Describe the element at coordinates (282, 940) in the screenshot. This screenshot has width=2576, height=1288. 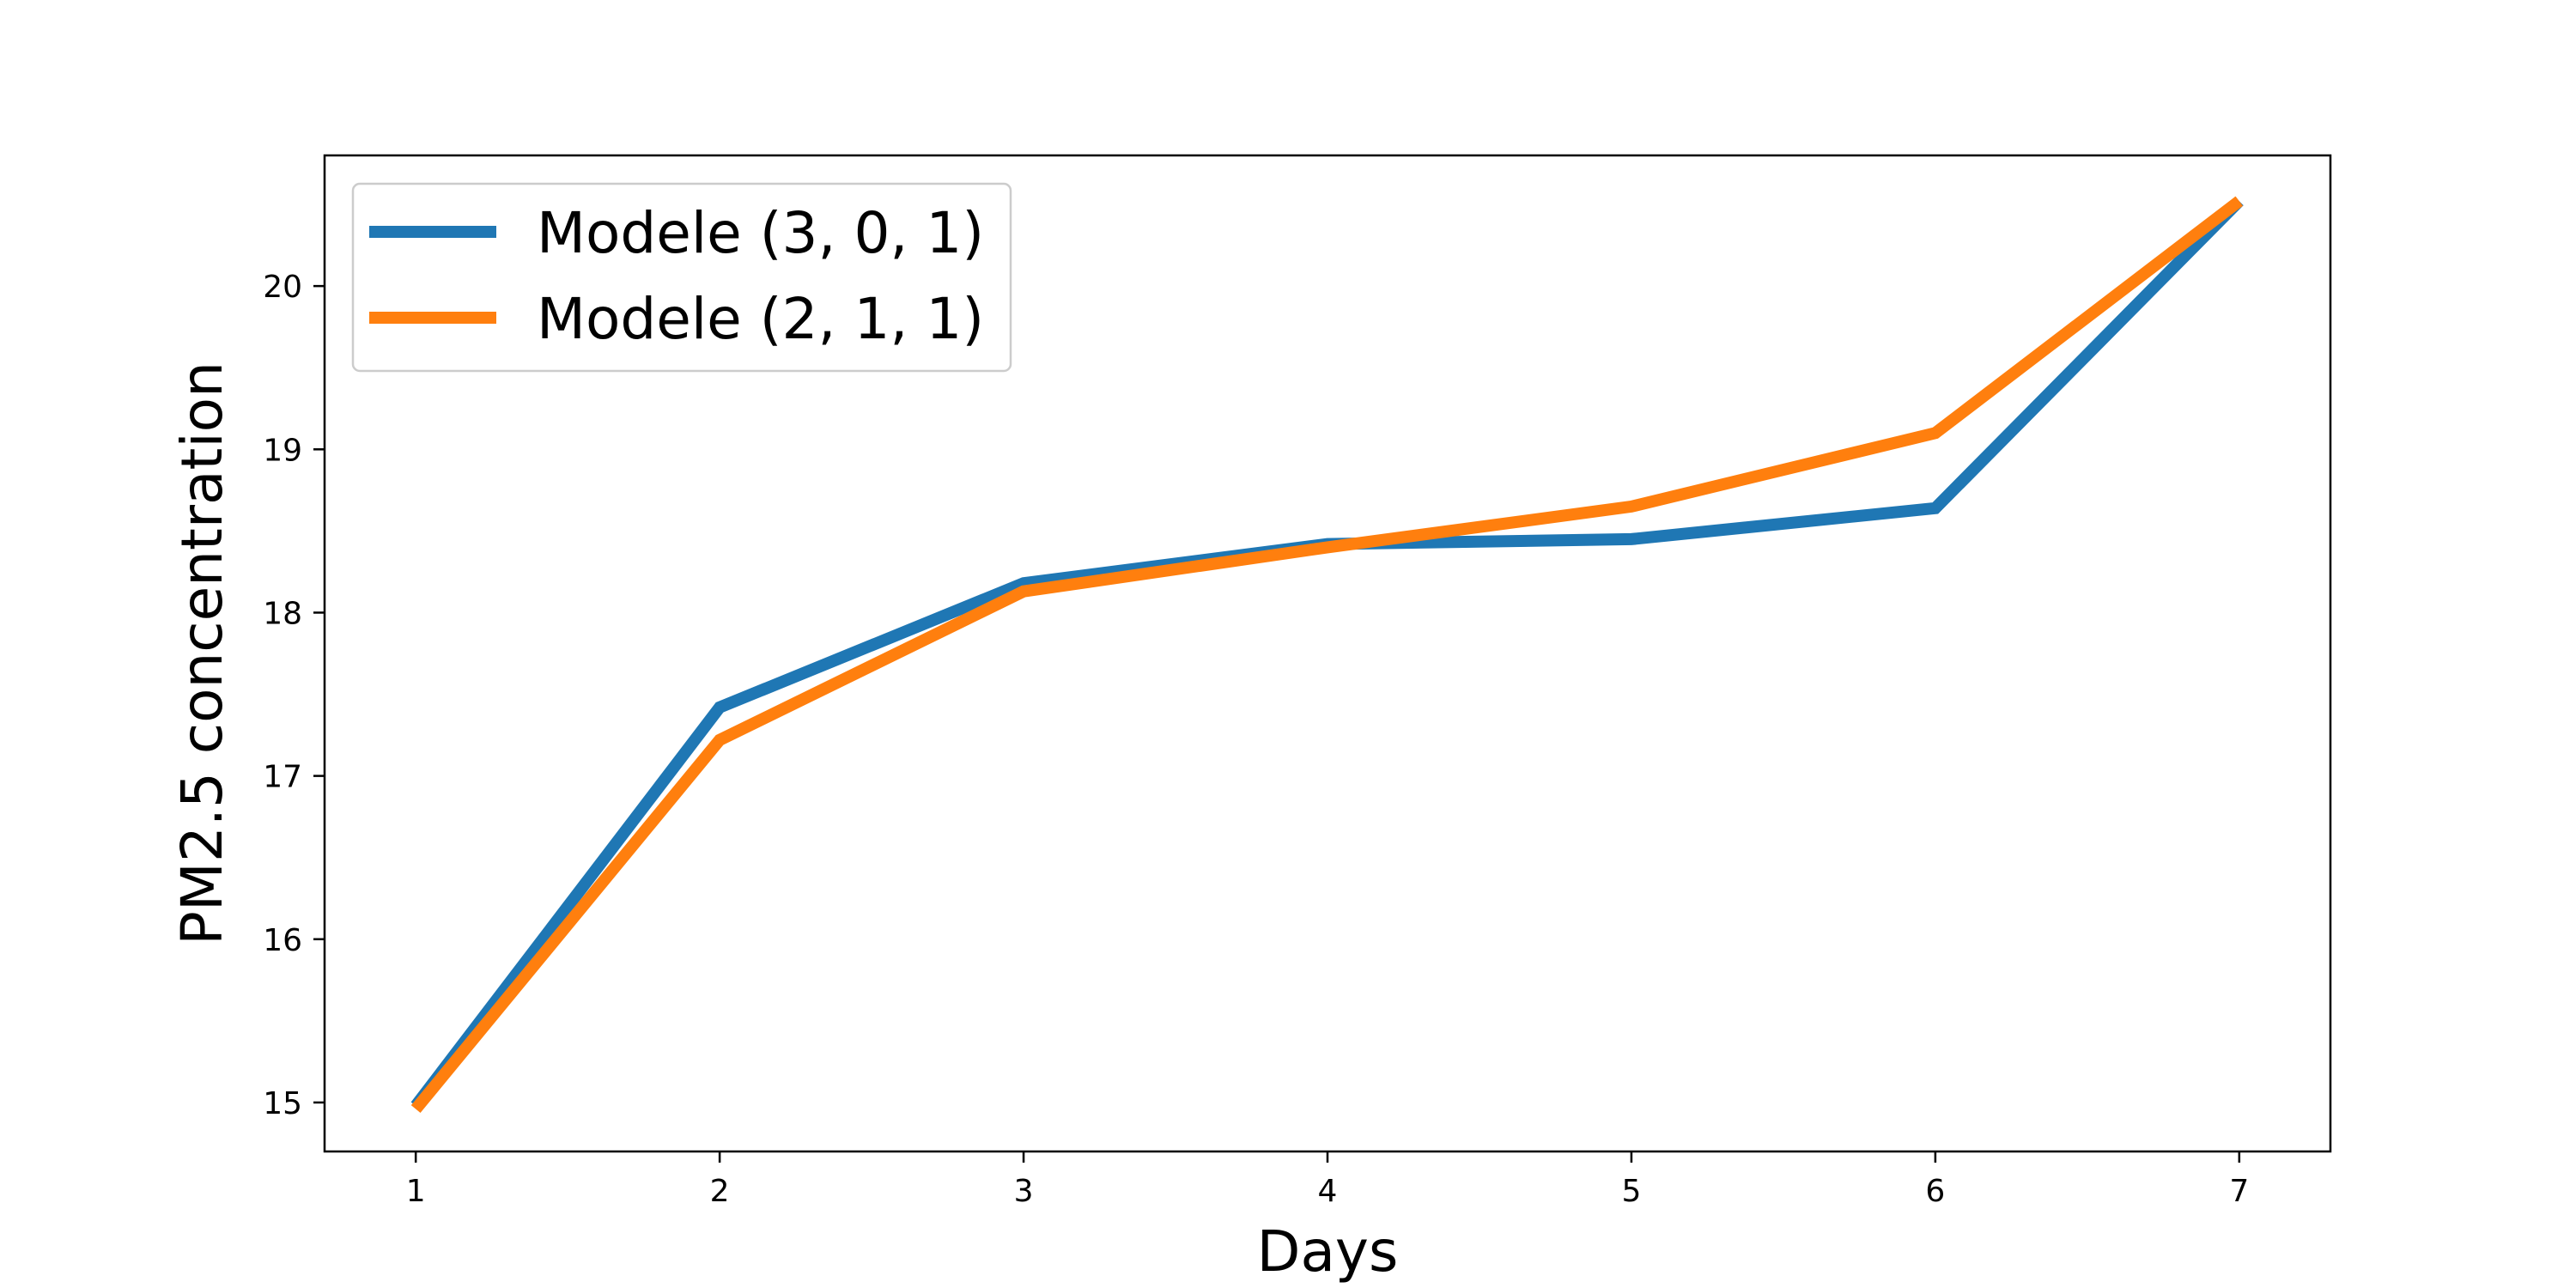
I see `y-tick-label: 16` at that location.